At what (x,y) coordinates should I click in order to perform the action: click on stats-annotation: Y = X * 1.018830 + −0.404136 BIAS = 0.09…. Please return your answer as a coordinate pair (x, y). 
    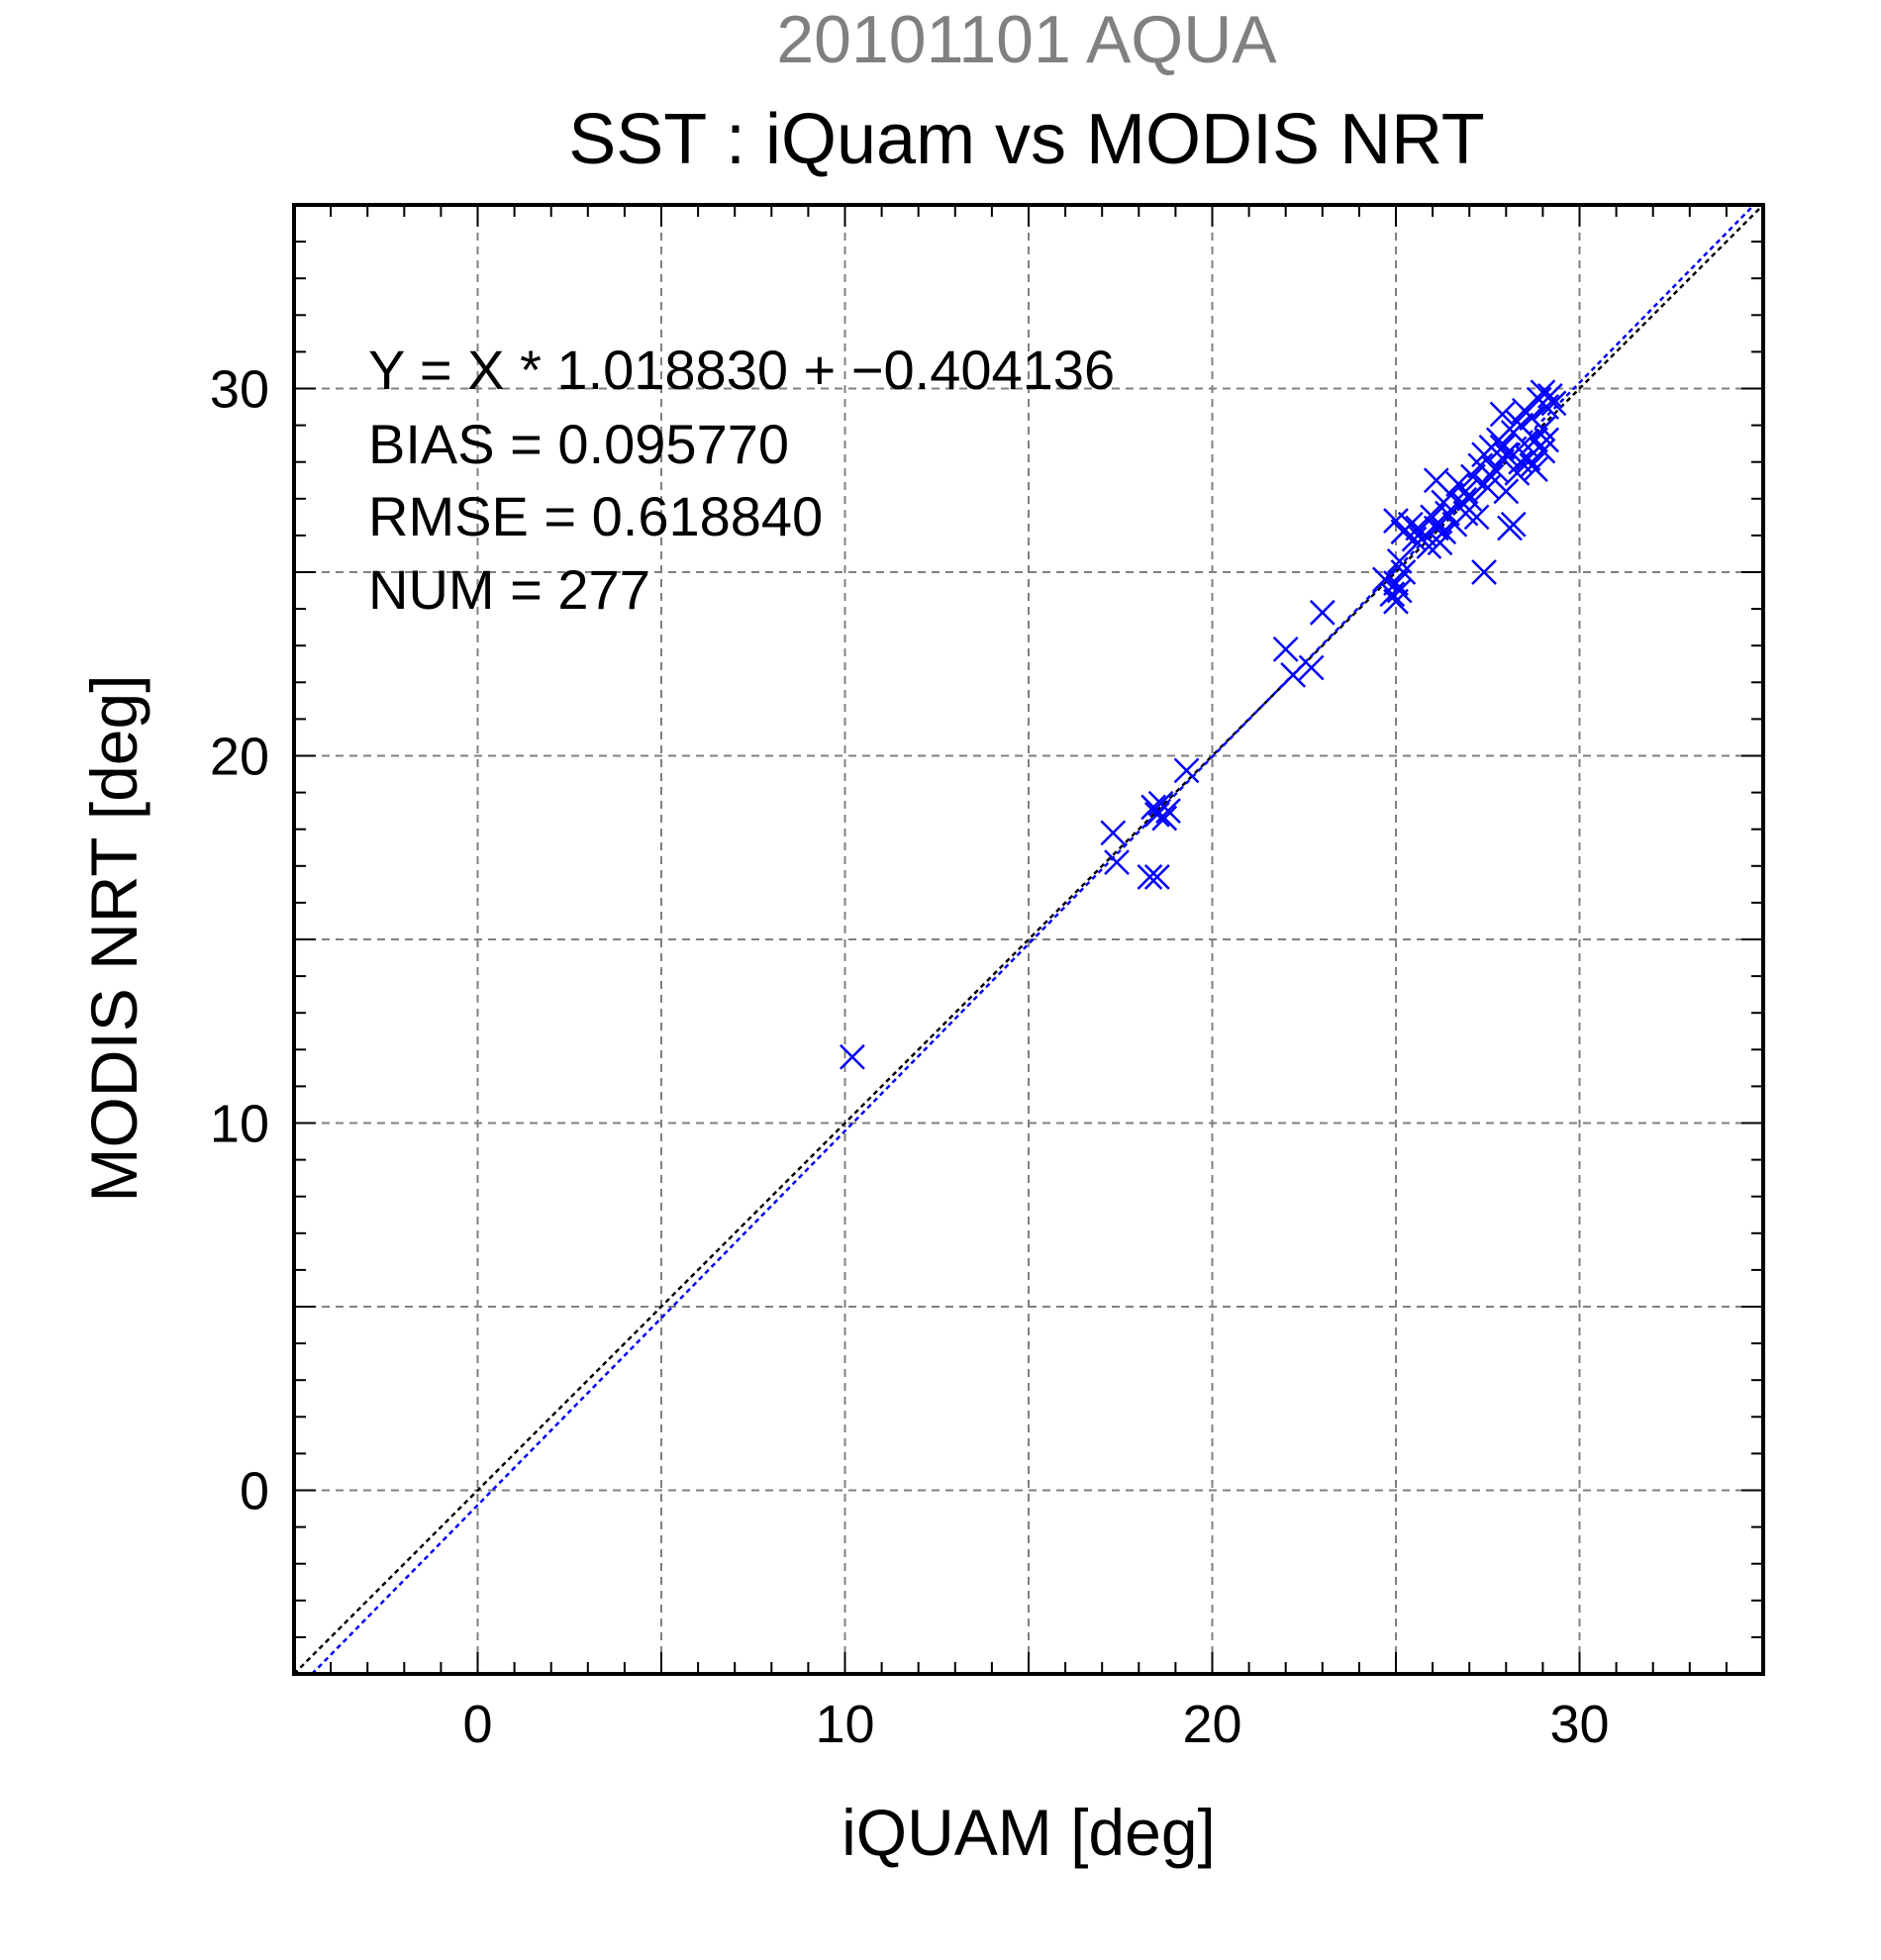
    Looking at the image, I should click on (742, 480).